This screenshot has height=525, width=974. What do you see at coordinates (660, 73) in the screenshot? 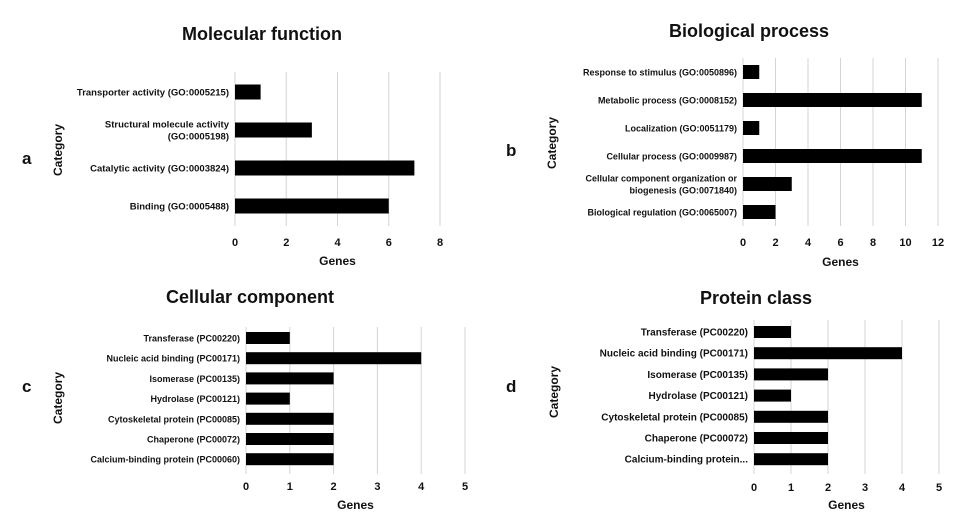
I see `category-label: Response to stimulus (GO:0050896)` at bounding box center [660, 73].